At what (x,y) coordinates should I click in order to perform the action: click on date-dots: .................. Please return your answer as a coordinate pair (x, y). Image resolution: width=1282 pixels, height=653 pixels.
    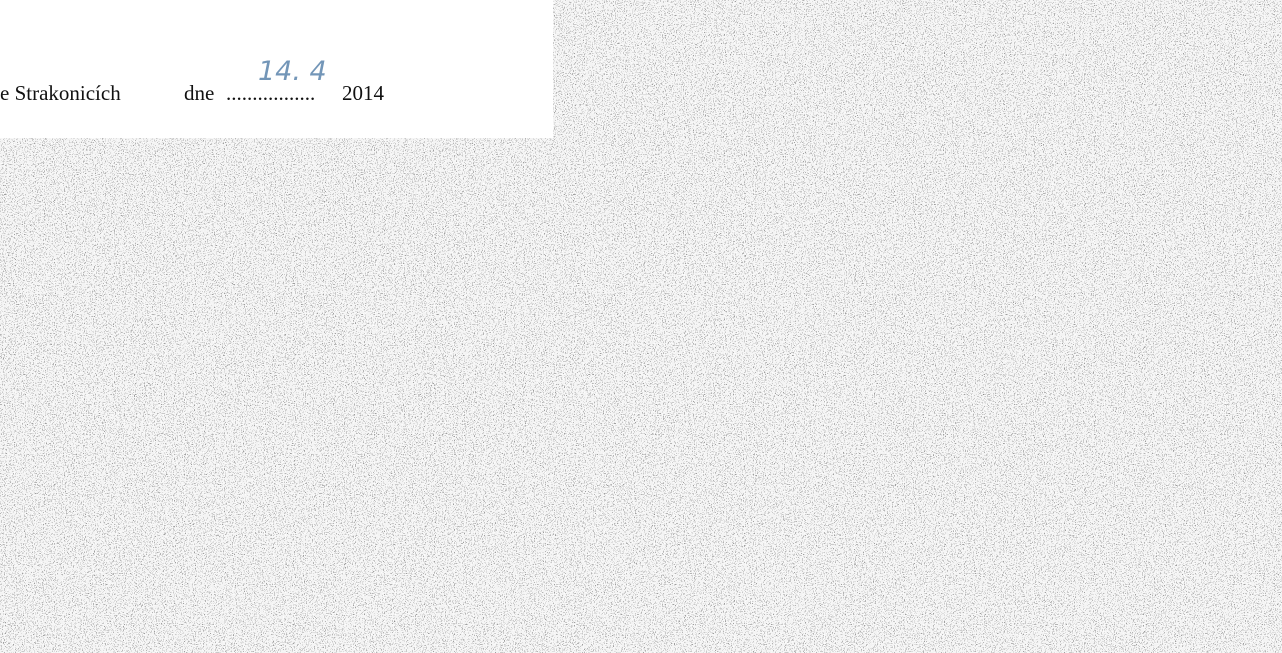
    Looking at the image, I should click on (270, 93).